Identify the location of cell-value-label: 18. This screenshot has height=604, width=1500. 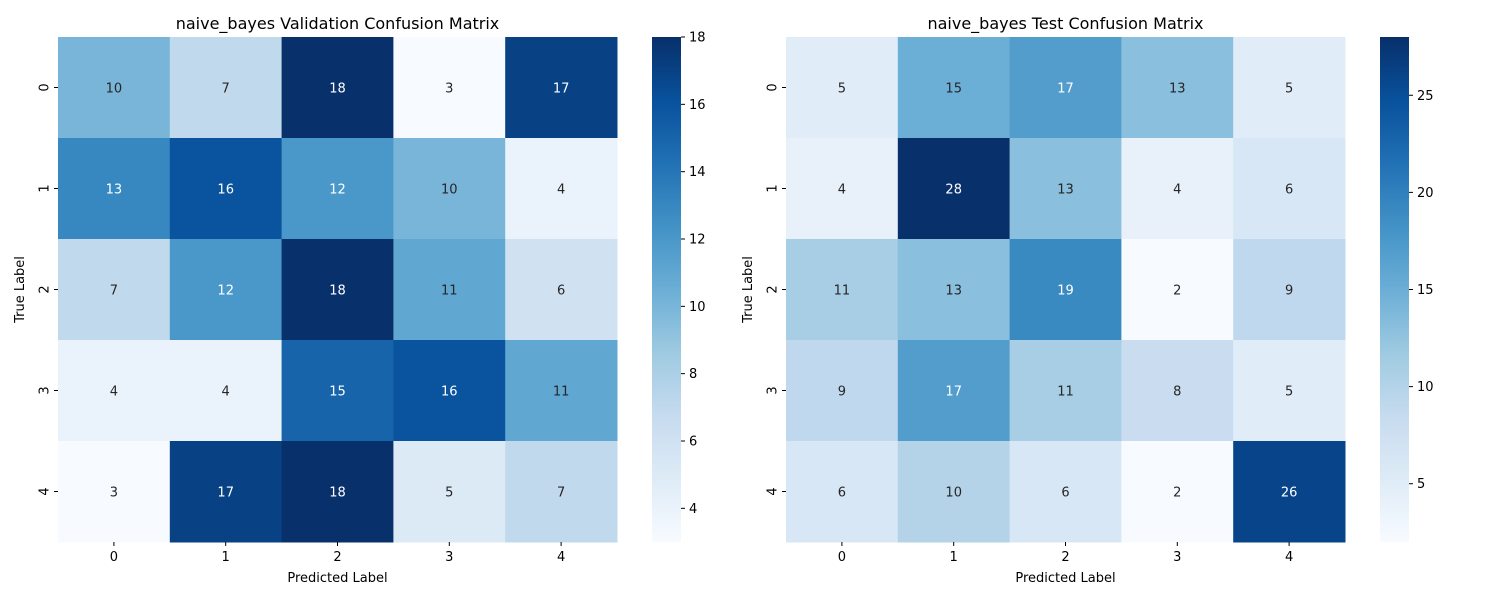
(337, 493).